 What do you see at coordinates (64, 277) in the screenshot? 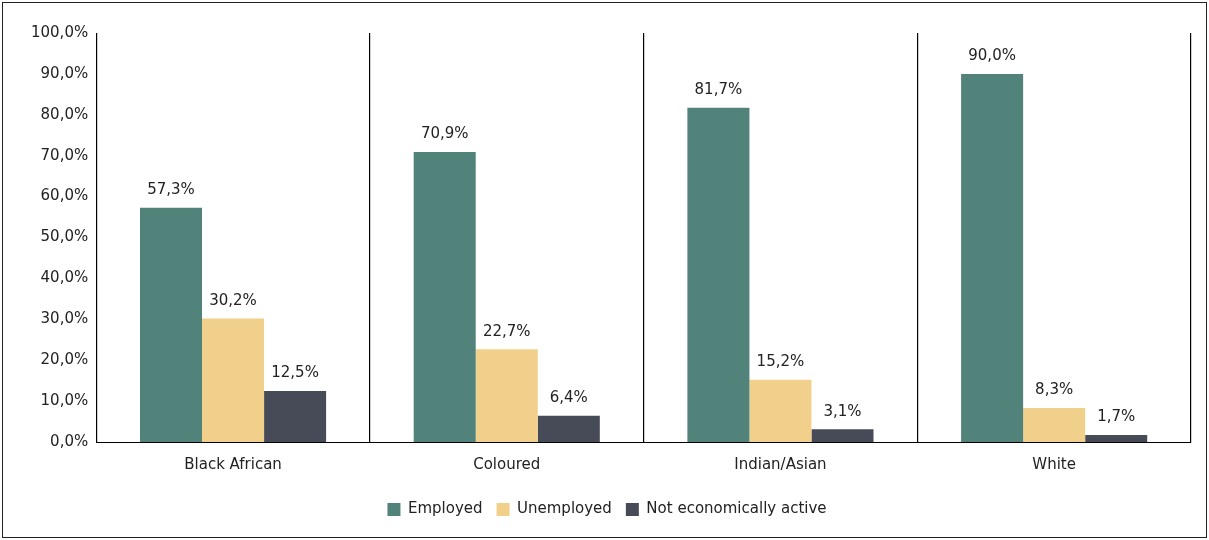
I see `y-tick-label: 40,0%` at bounding box center [64, 277].